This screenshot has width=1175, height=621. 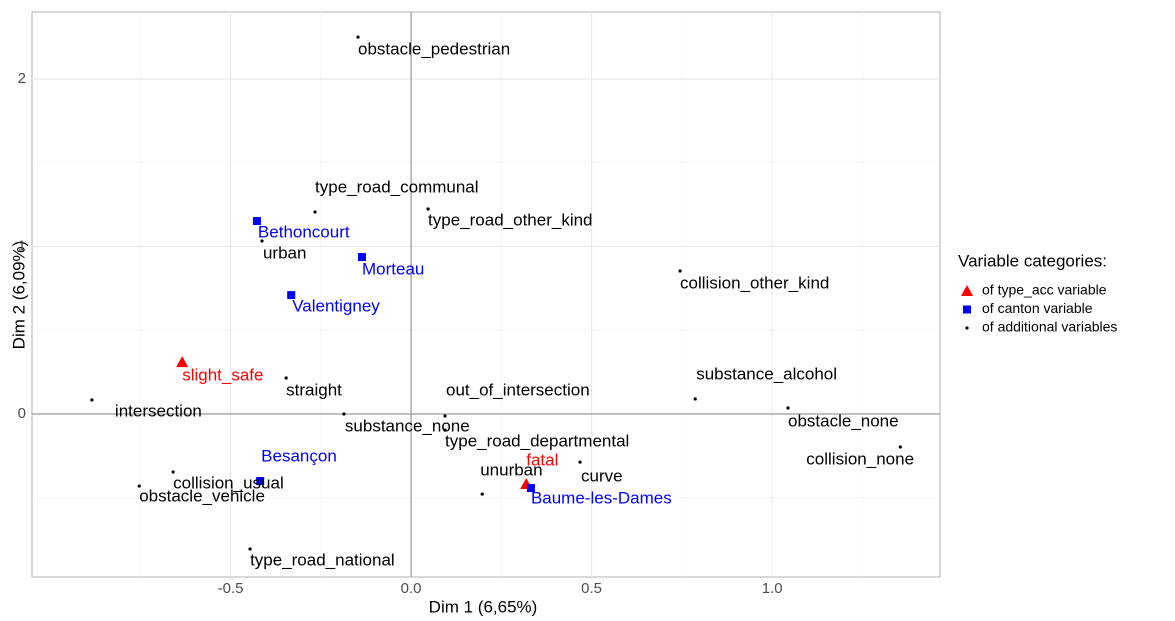 What do you see at coordinates (843, 420) in the screenshot?
I see `point-label: obstacle_none` at bounding box center [843, 420].